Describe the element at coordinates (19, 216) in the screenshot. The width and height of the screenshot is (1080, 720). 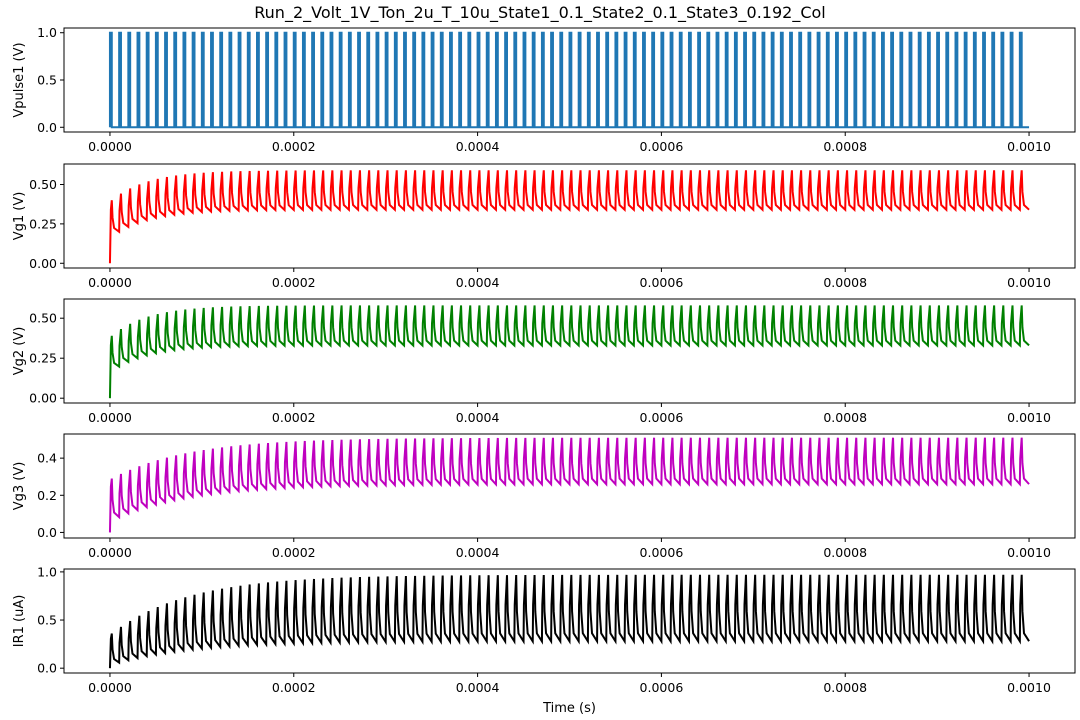
I see `y-axis-label: Vg1 (V)` at that location.